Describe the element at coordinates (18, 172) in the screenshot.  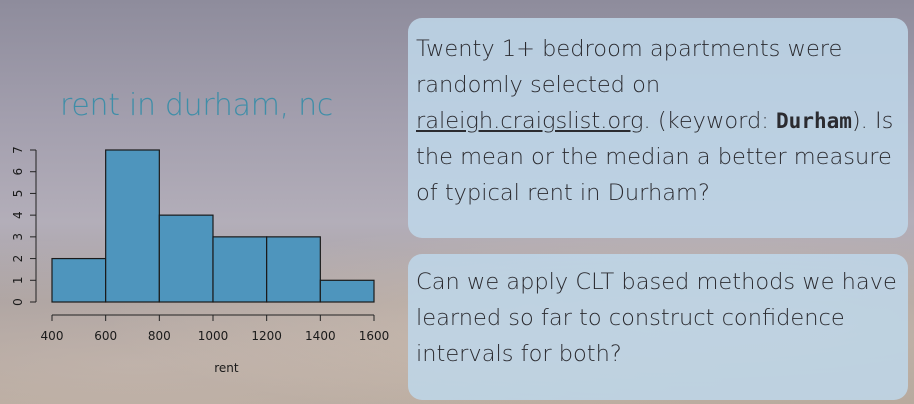
I see `y-tick-label: 6` at that location.